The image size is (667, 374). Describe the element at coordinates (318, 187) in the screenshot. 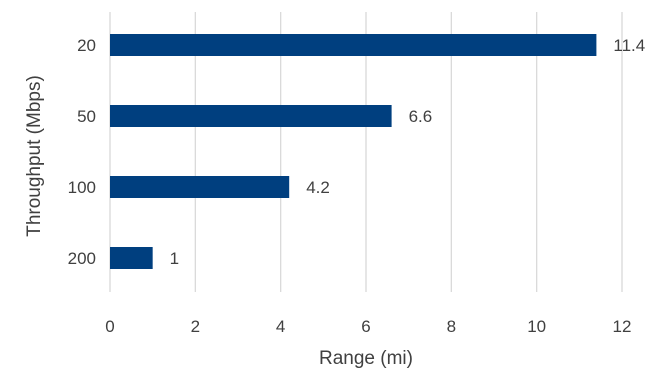

I see `data-label: 4.2` at that location.